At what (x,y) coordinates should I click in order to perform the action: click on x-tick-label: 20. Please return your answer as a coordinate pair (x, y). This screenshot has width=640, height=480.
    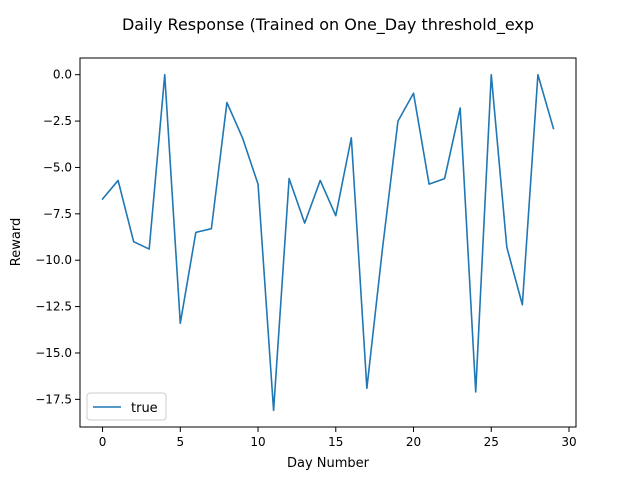
    Looking at the image, I should click on (413, 442).